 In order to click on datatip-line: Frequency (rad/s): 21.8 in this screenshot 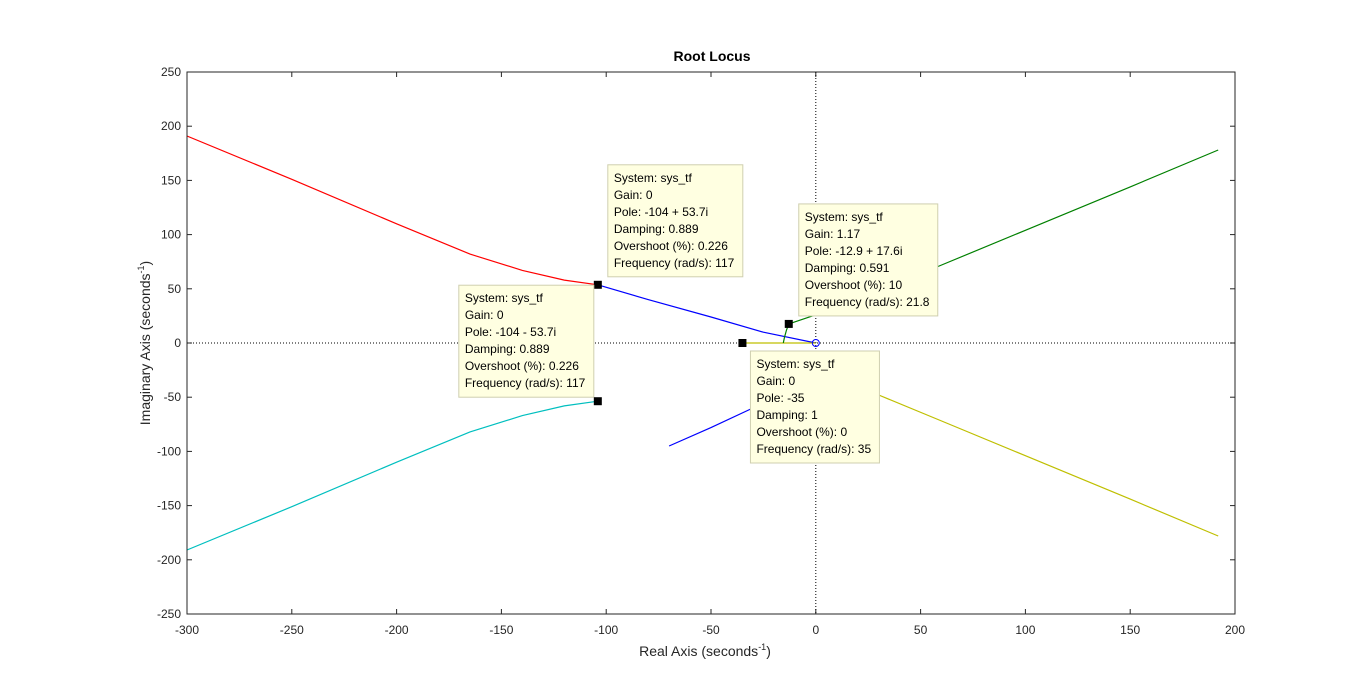, I will do `click(867, 302)`.